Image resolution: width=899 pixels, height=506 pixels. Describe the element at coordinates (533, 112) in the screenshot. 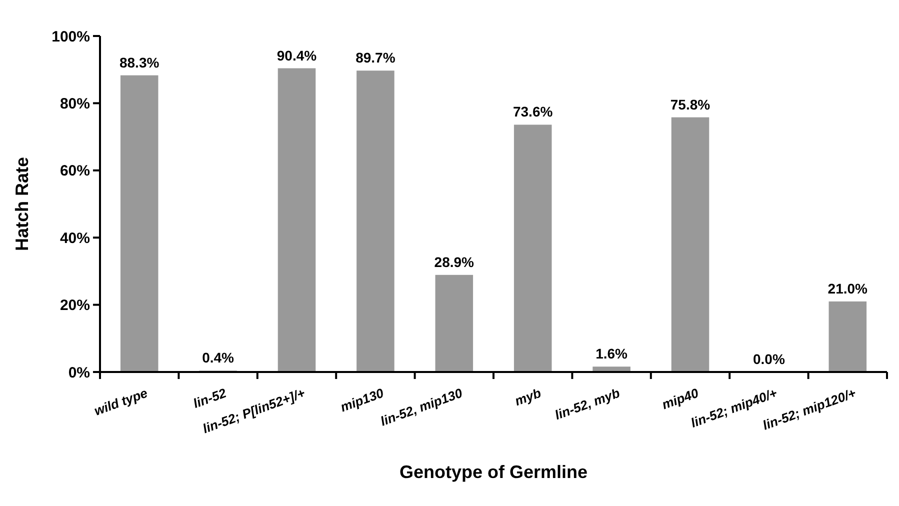

I see `data-label: 73.6%` at that location.